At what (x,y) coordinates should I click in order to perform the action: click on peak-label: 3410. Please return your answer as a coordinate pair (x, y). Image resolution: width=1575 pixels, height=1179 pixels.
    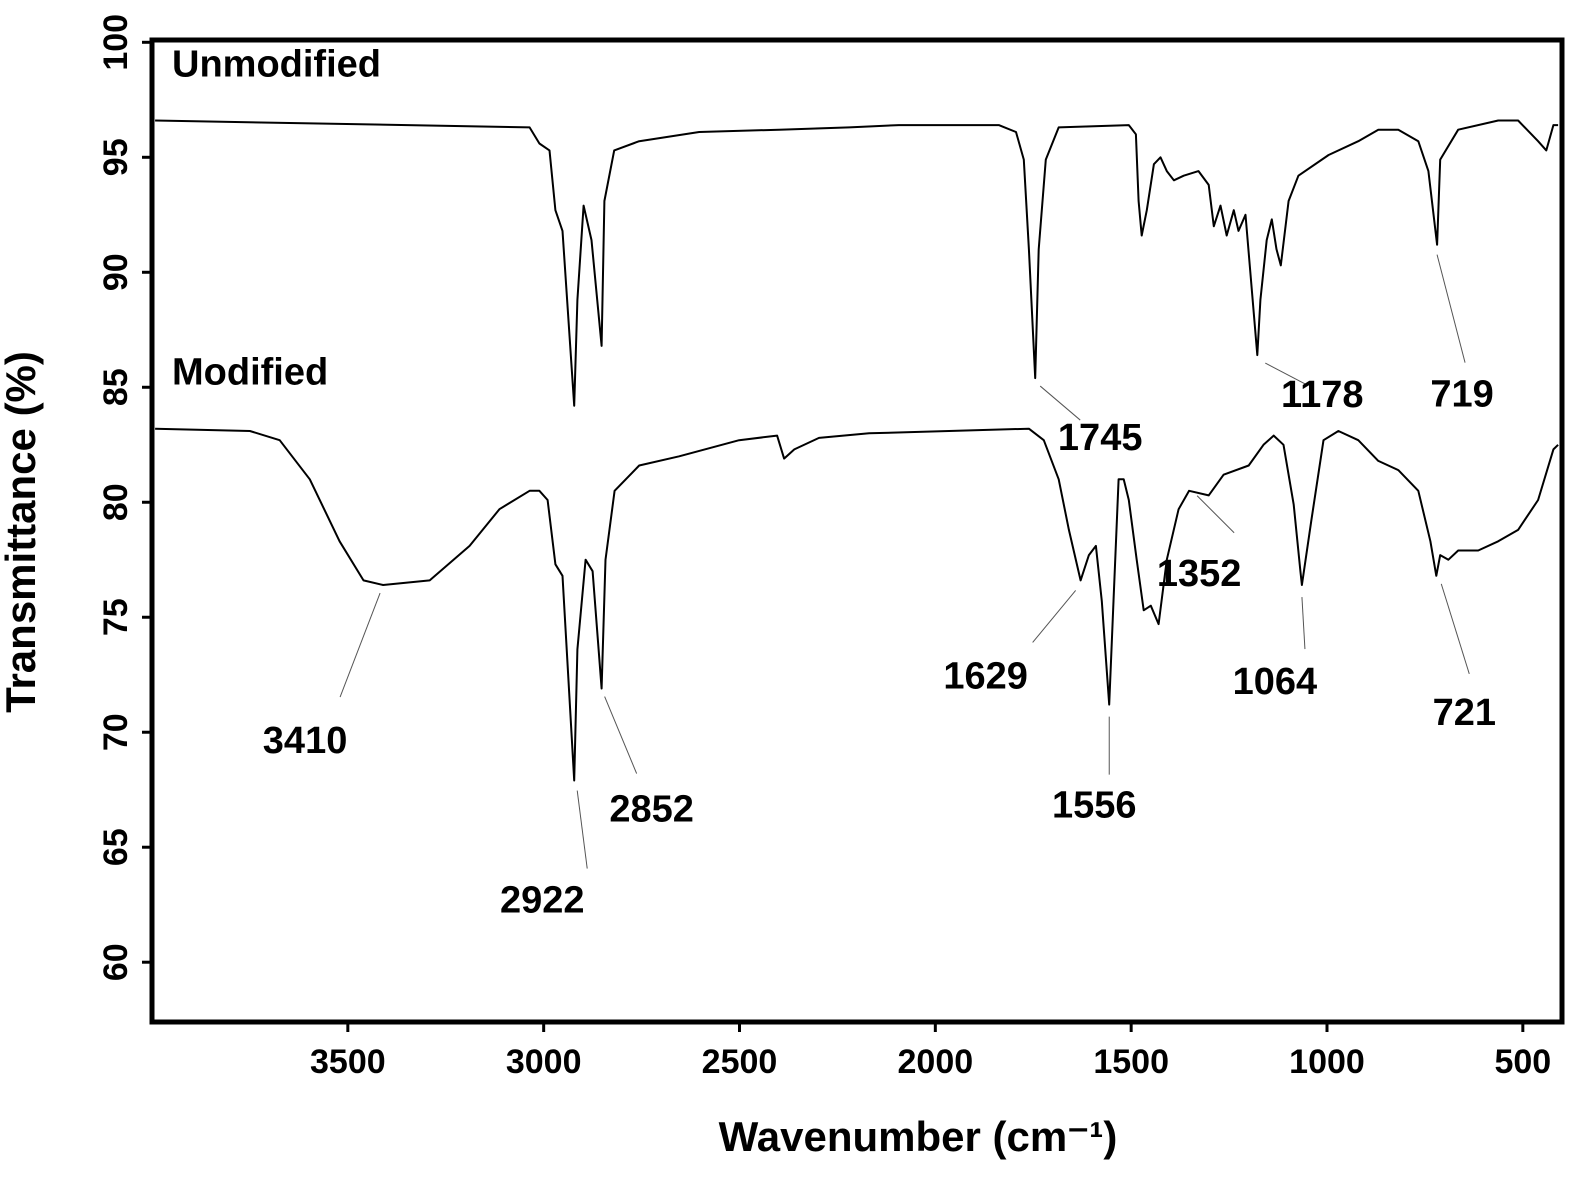
    Looking at the image, I should click on (305, 741).